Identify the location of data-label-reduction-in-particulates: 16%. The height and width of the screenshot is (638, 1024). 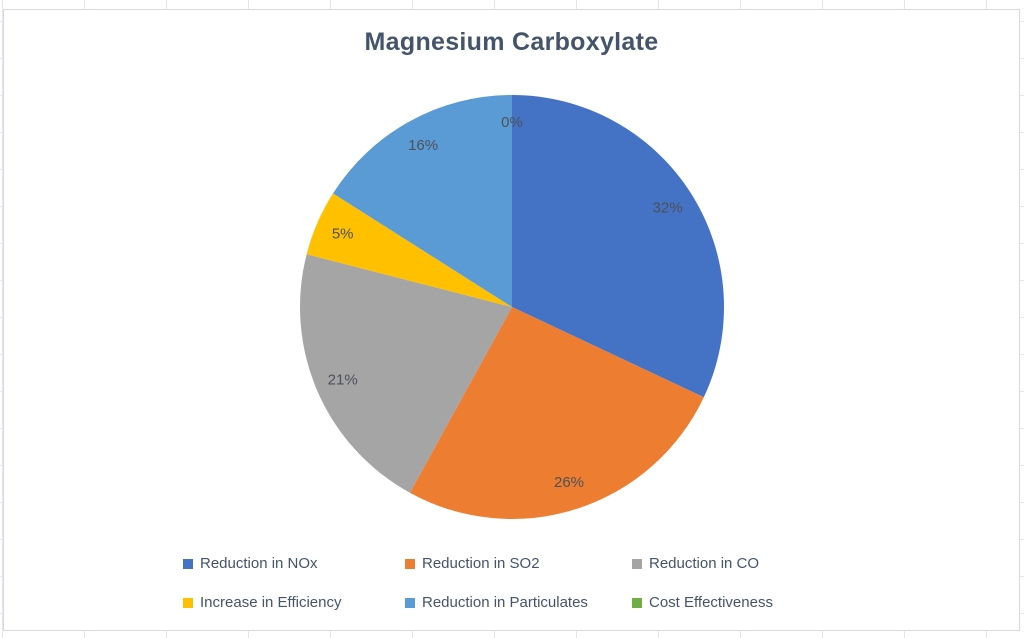
(423, 145).